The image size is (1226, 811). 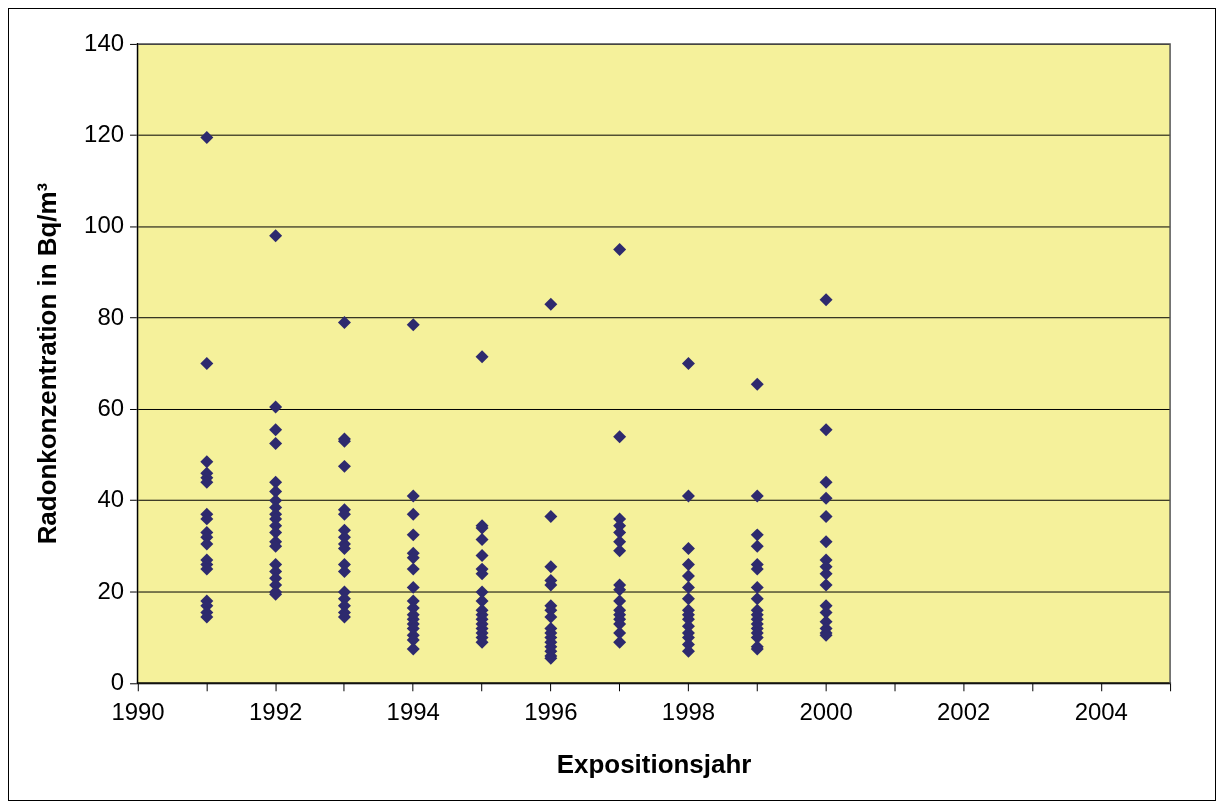 I want to click on y-tick-label: 0, so click(x=117, y=681).